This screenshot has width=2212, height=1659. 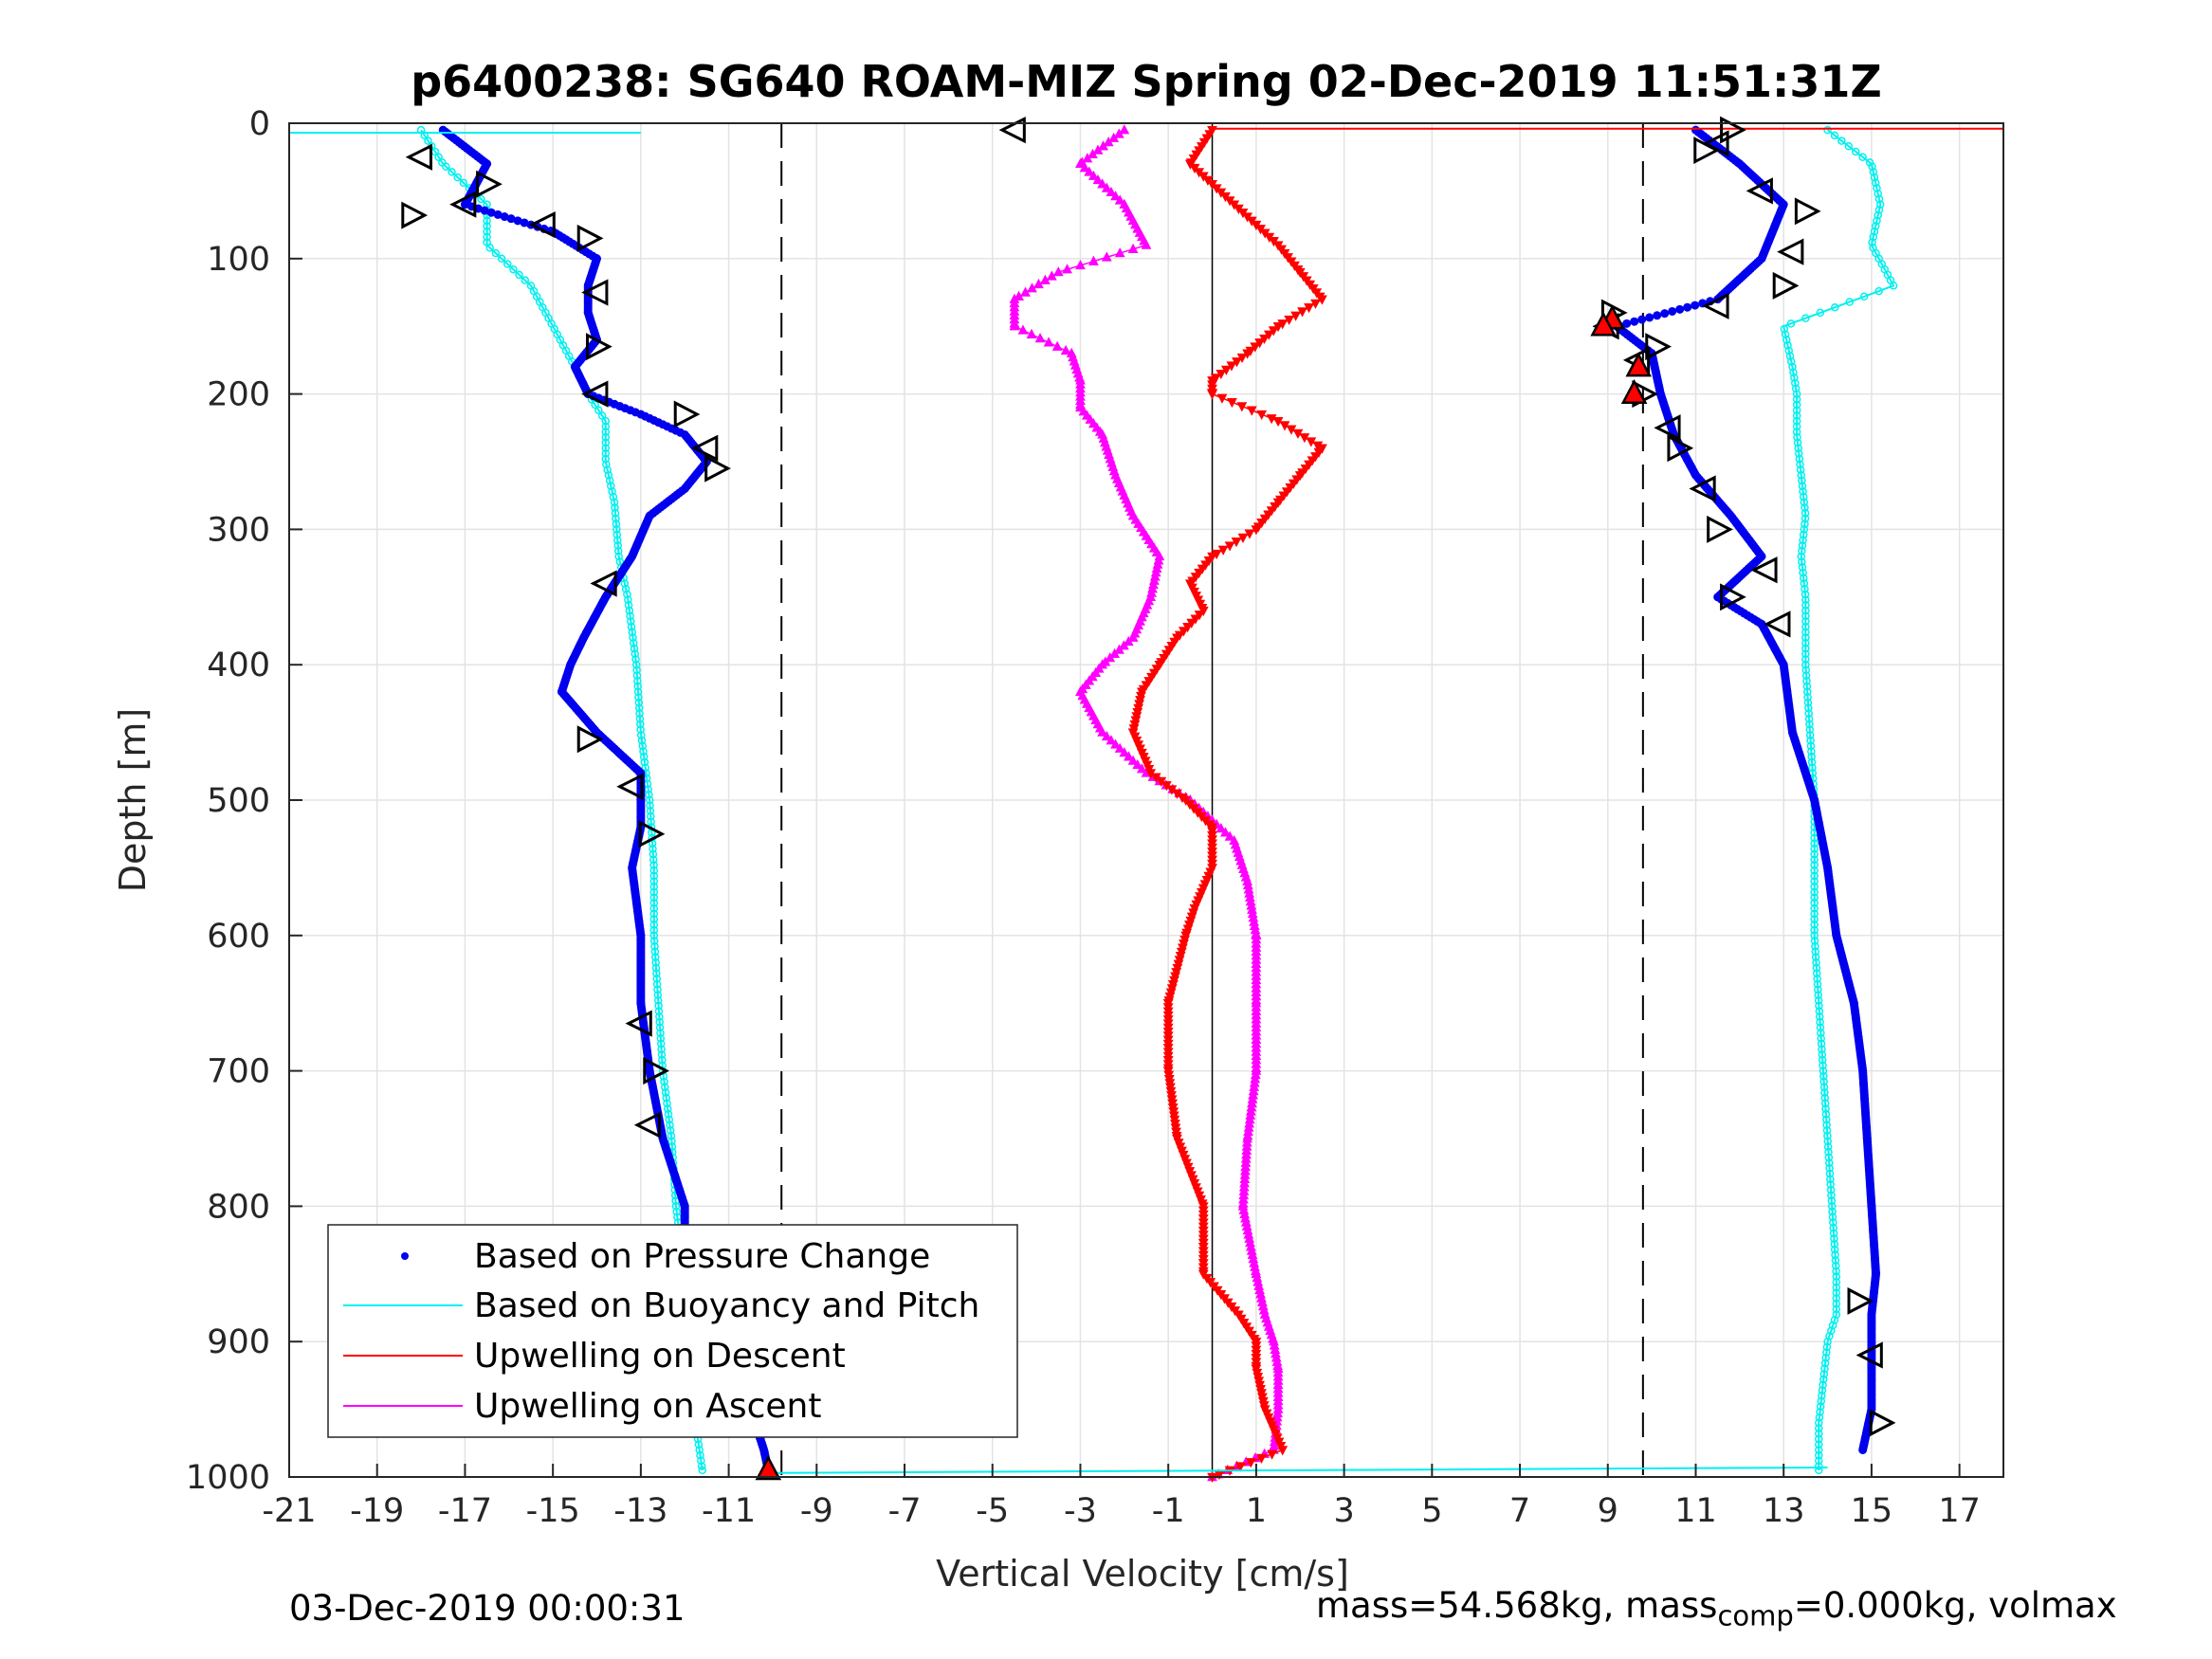 What do you see at coordinates (768, 1468) in the screenshot?
I see `apogee-marker` at bounding box center [768, 1468].